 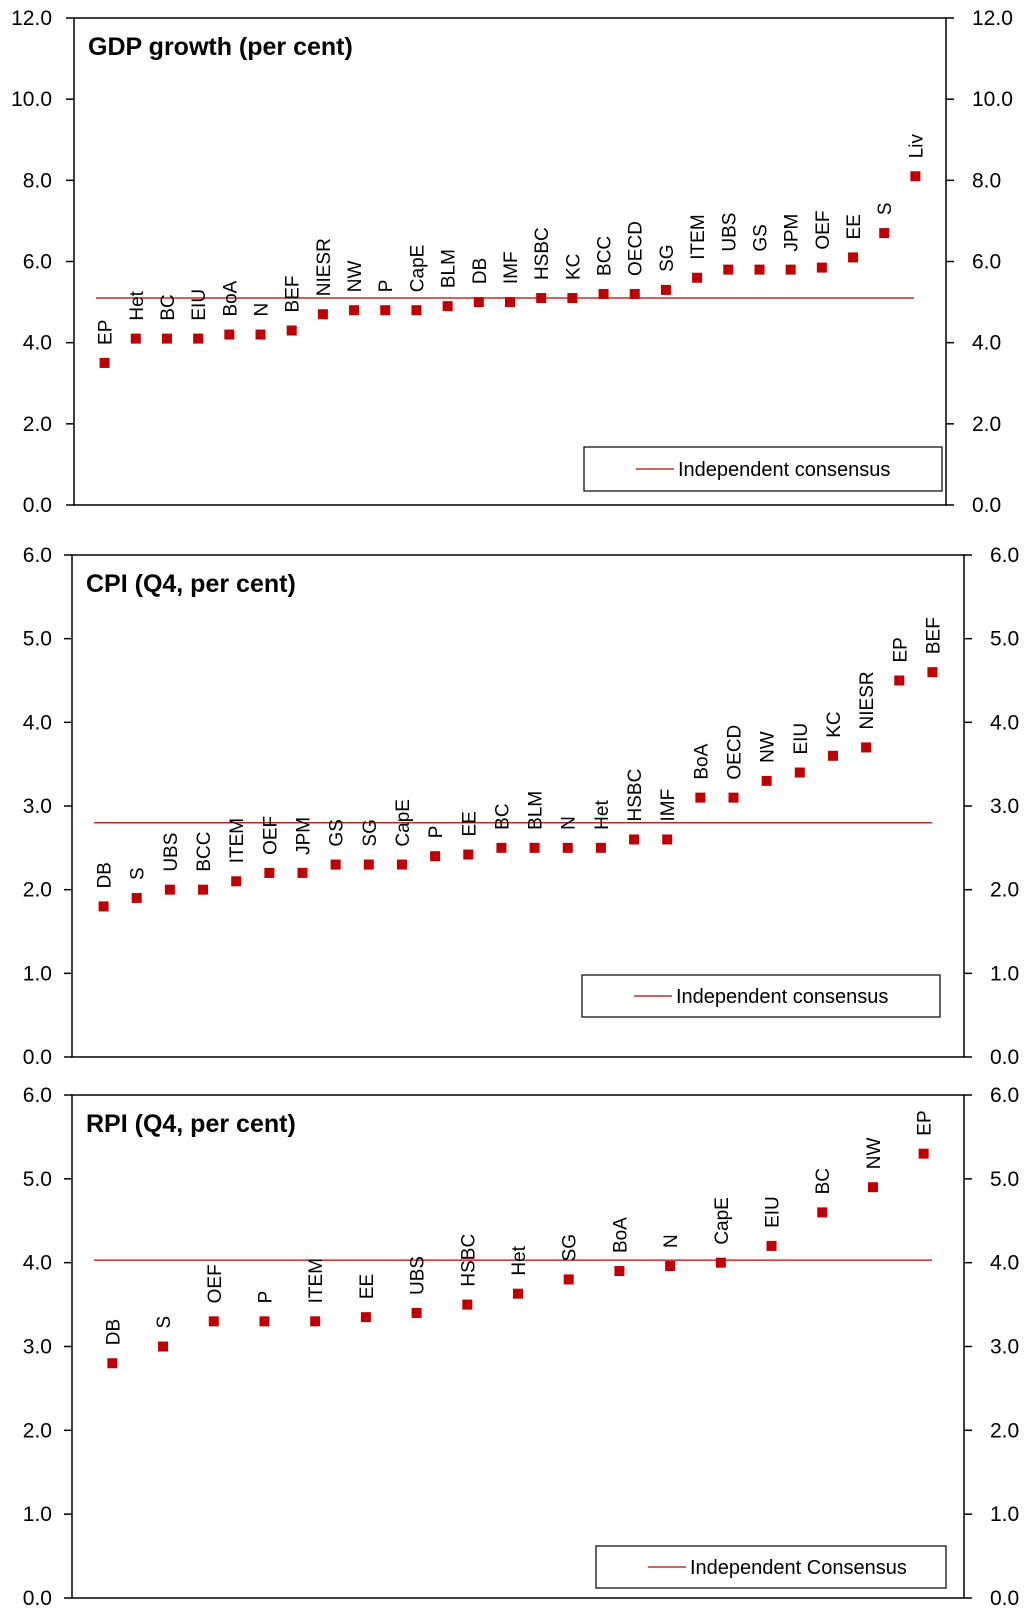 What do you see at coordinates (634, 293) in the screenshot?
I see `data-point-OECD` at bounding box center [634, 293].